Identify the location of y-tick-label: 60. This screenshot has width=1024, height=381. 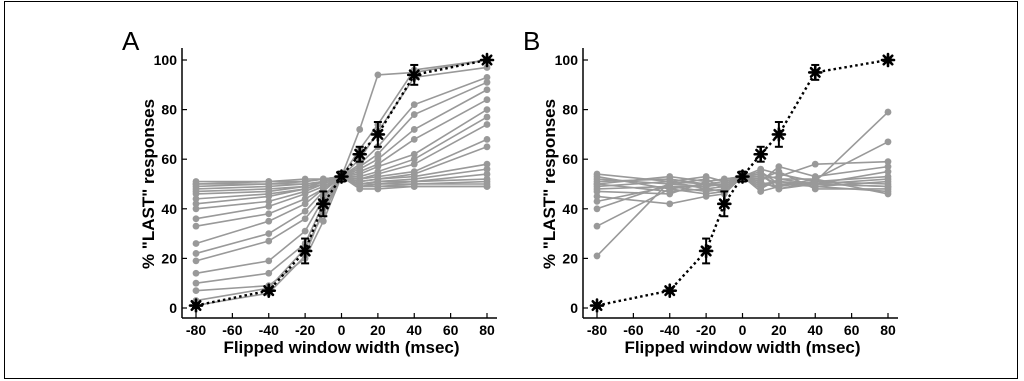
(169, 159).